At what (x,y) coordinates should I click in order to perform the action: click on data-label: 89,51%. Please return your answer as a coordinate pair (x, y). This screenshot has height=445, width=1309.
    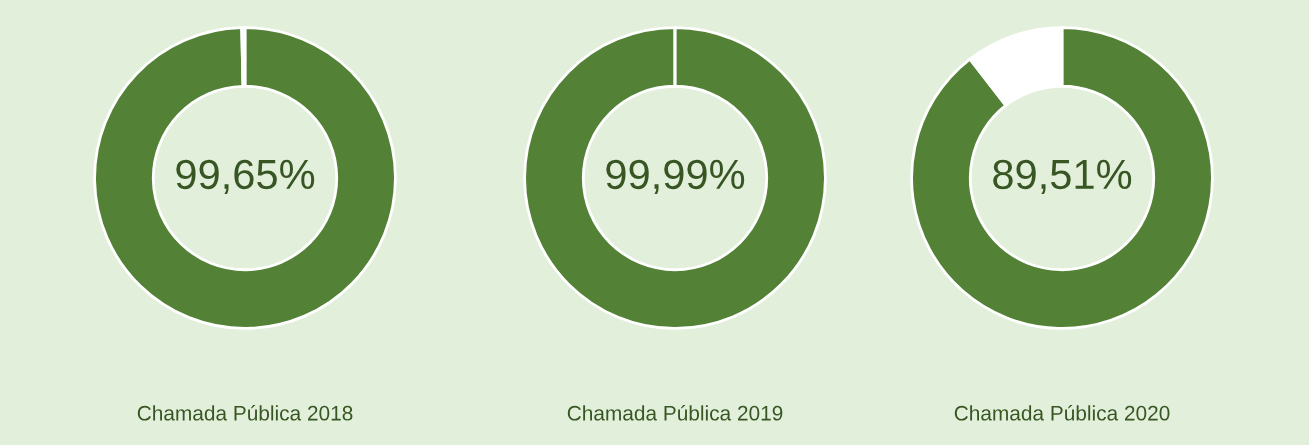
    Looking at the image, I should click on (1062, 177).